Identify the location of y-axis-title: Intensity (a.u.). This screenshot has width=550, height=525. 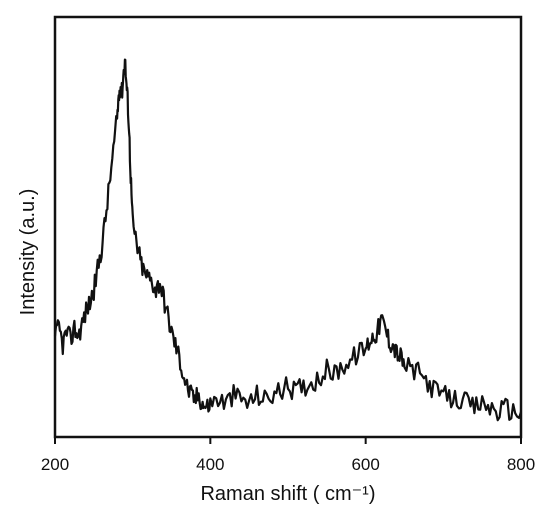
(28, 252).